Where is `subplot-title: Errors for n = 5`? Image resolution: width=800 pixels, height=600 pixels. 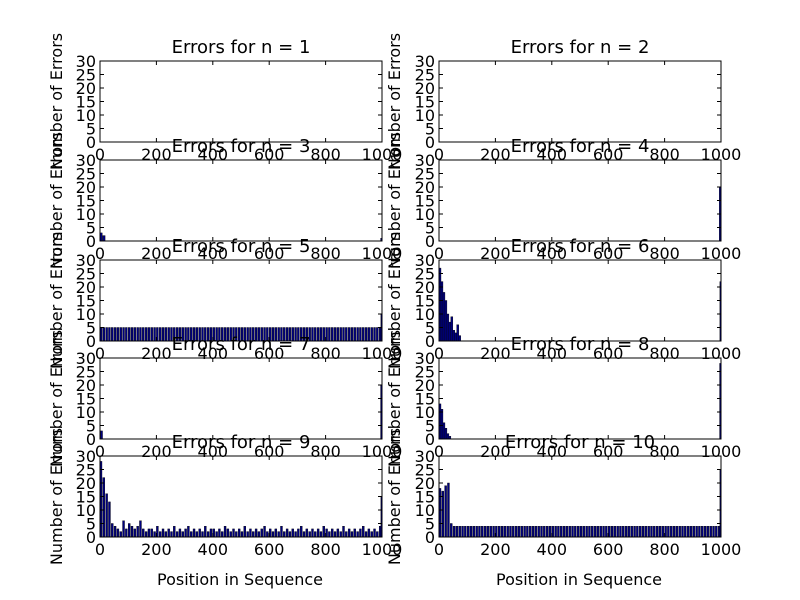
subplot-title: Errors for n = 5 is located at coordinates (241, 246).